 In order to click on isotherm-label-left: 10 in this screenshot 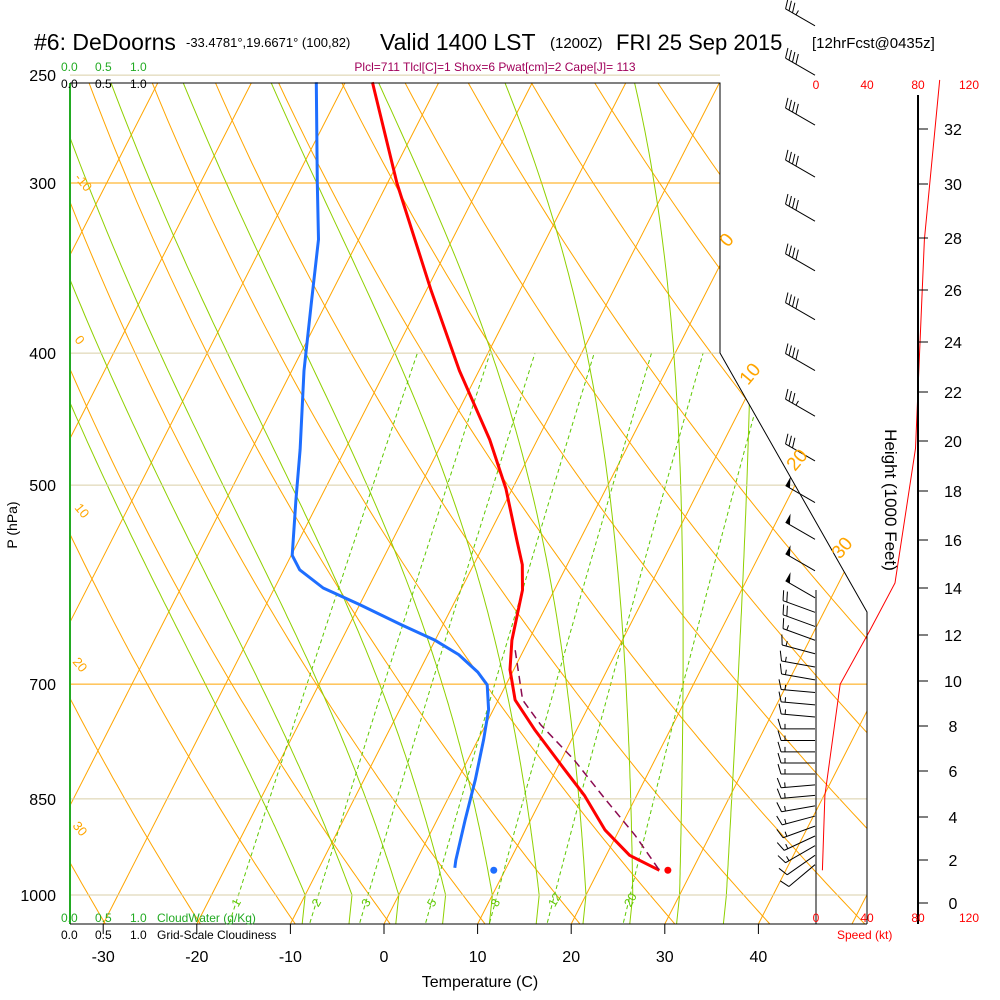, I will do `click(82, 510)`.